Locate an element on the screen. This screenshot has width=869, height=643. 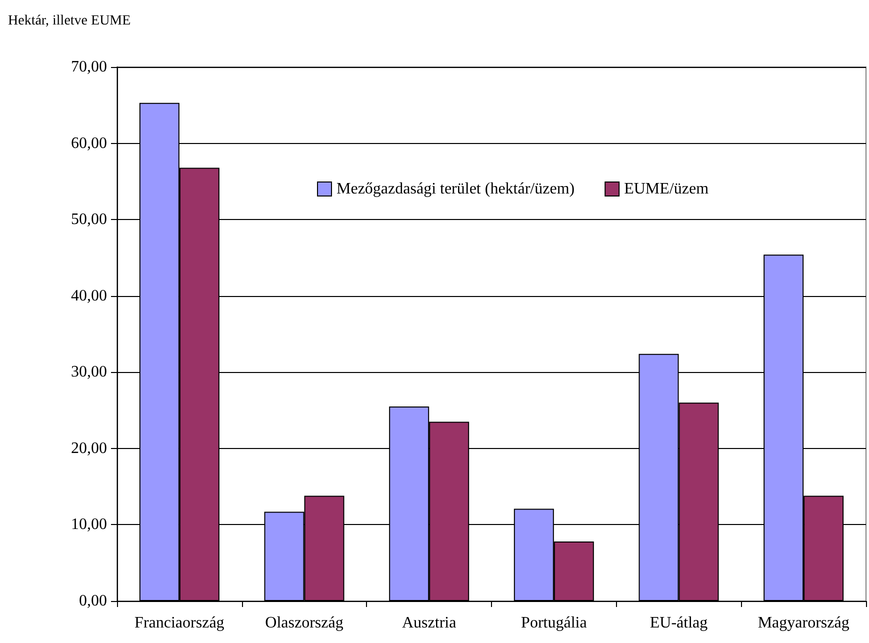
x-tick-label: Ausztria is located at coordinates (429, 623).